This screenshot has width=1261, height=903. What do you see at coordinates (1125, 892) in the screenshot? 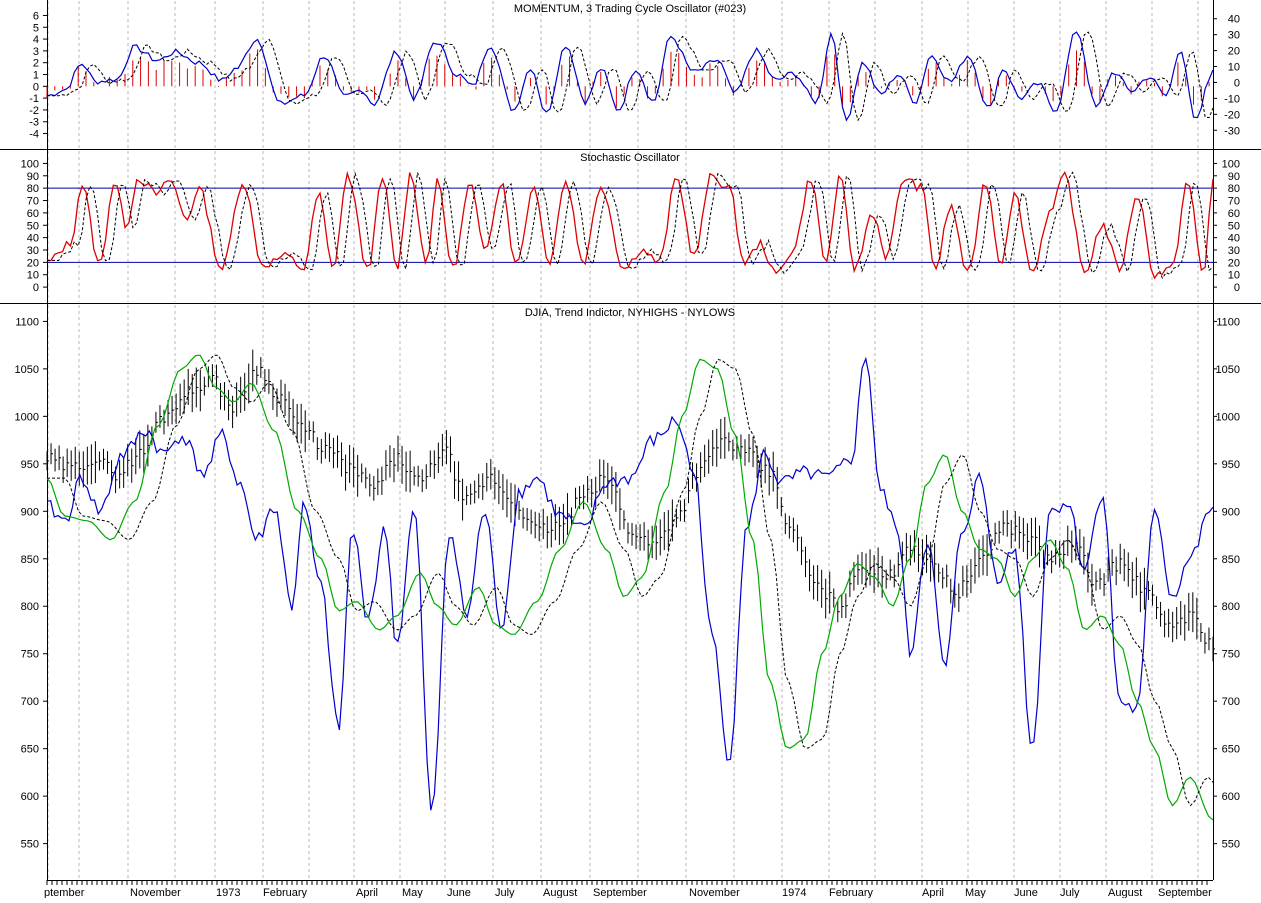
I see `x-axis-label-17: August` at bounding box center [1125, 892].